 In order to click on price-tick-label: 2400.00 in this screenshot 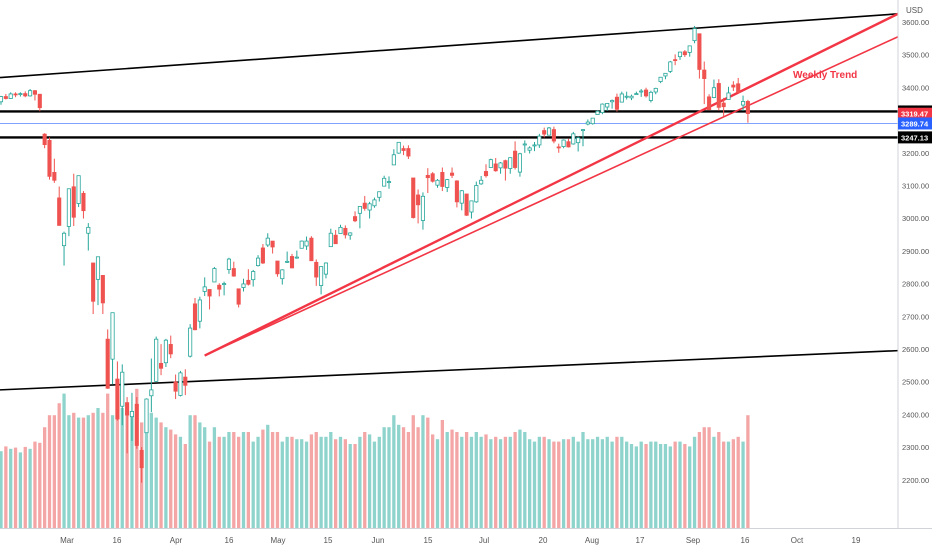, I will do `click(915, 414)`.